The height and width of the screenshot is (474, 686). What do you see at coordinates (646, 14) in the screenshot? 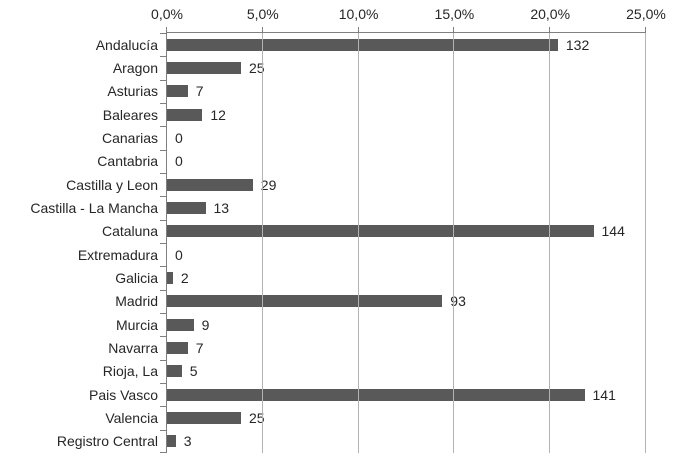
I see `axis-tick-label: 25,0%` at bounding box center [646, 14].